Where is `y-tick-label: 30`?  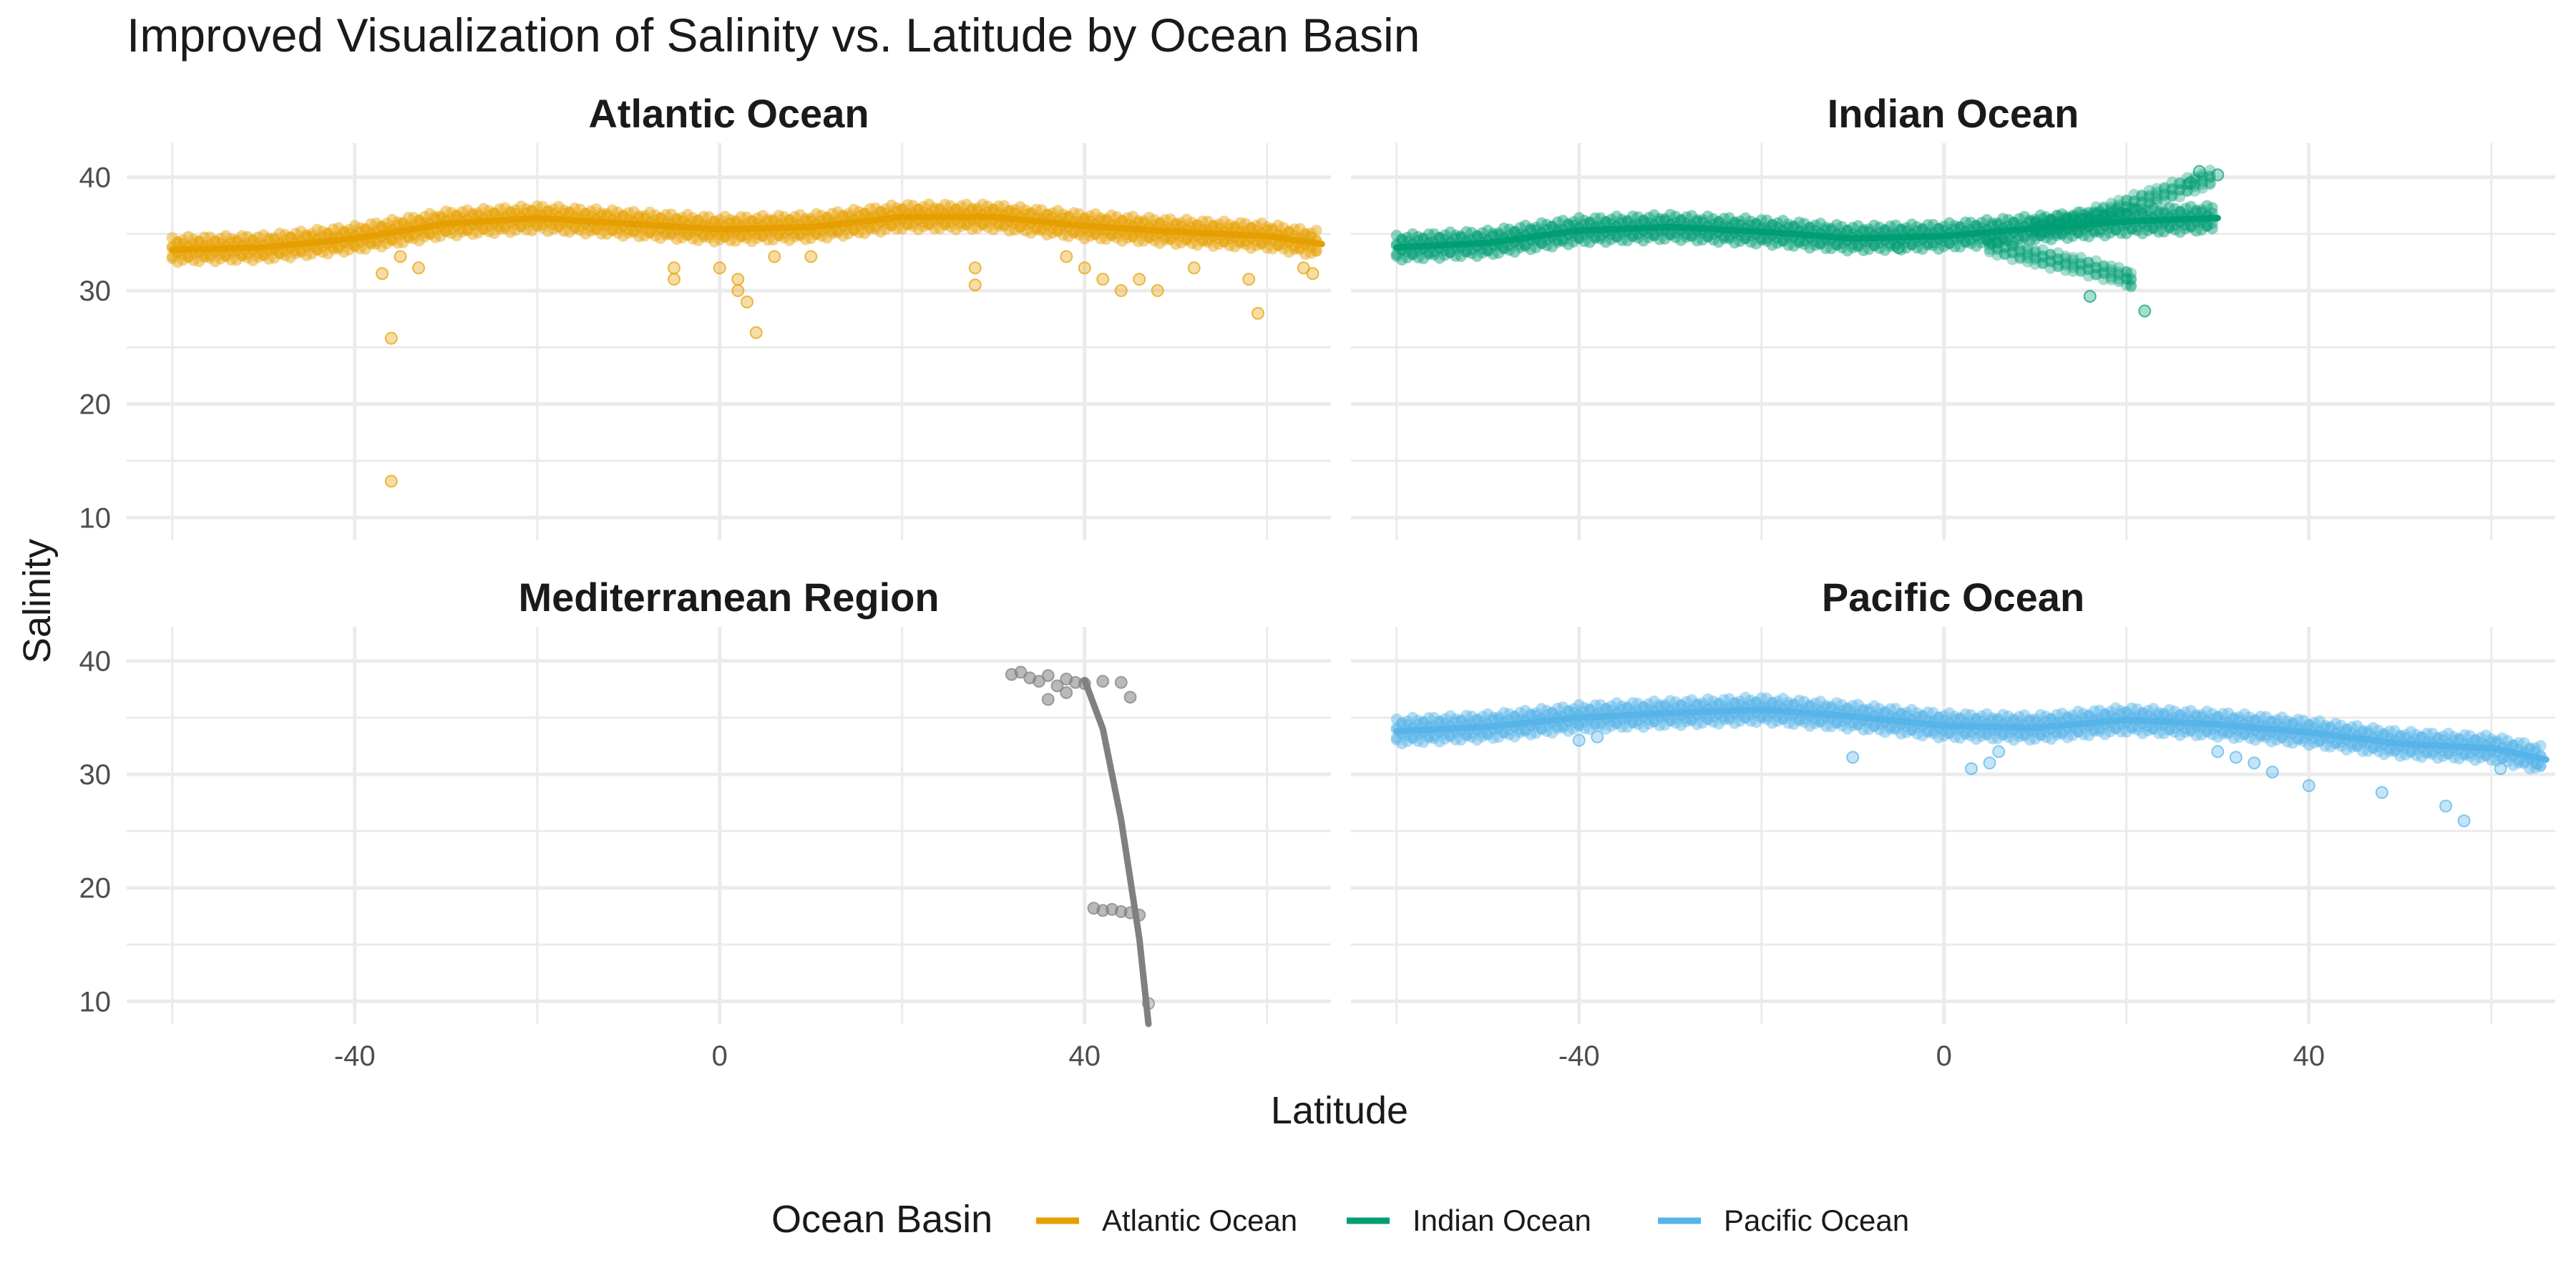 y-tick-label: 30 is located at coordinates (95, 775).